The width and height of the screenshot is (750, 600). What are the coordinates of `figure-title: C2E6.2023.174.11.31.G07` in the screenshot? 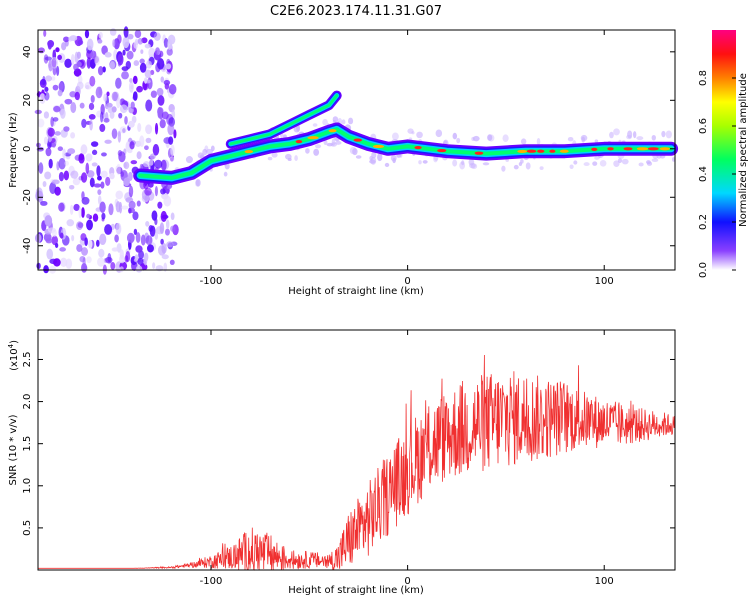 It's located at (356, 11).